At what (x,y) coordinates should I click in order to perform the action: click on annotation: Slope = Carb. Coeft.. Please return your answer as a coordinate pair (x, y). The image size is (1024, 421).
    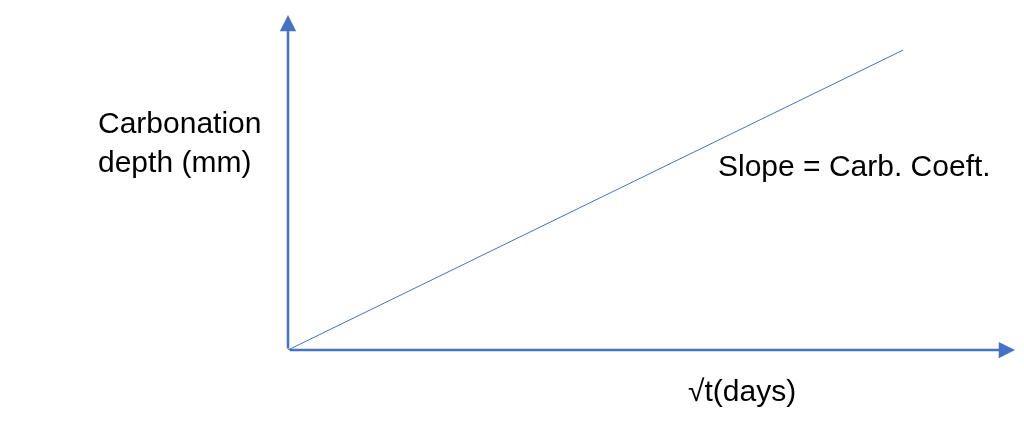
    Looking at the image, I should click on (854, 165).